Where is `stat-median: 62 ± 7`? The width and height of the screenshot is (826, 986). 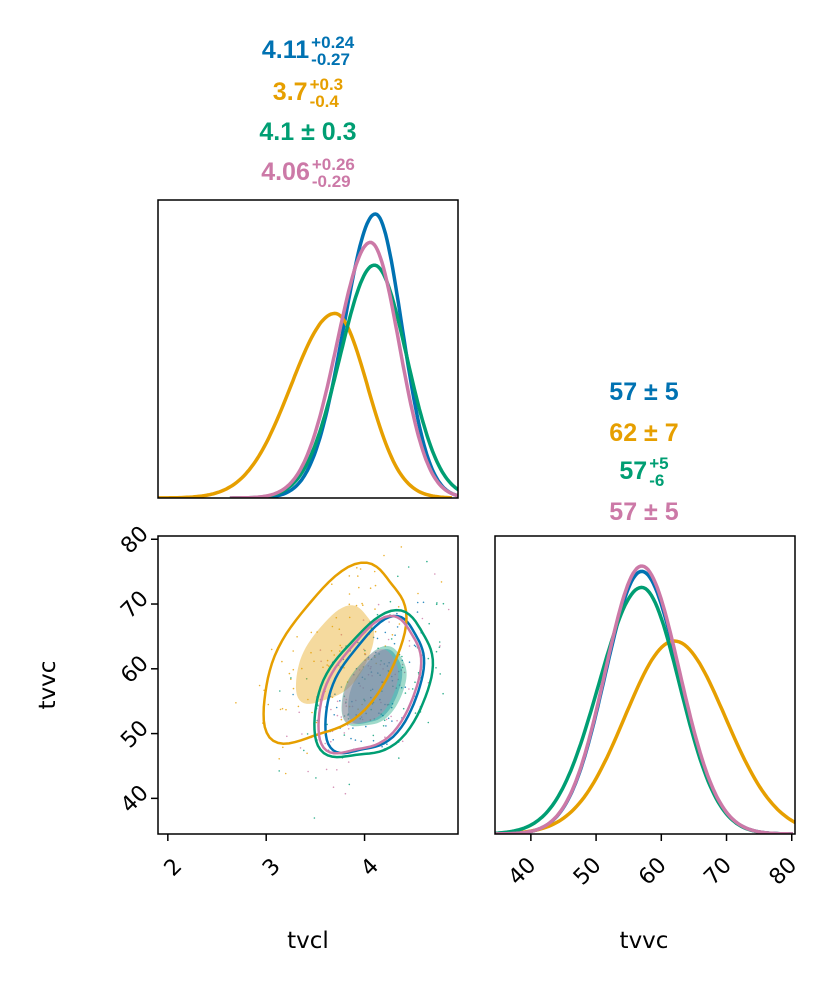
stat-median: 62 ± 7 is located at coordinates (643, 433).